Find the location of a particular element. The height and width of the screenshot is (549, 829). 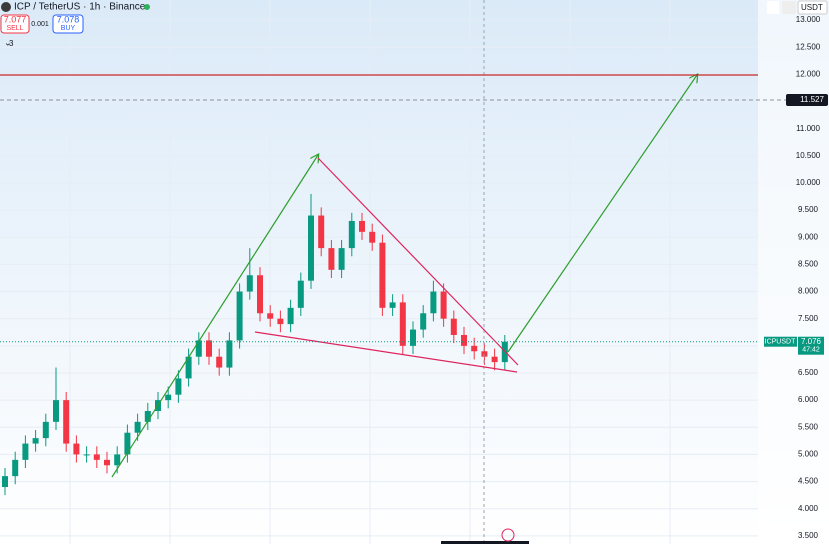

download-button is located at coordinates (773, 7).